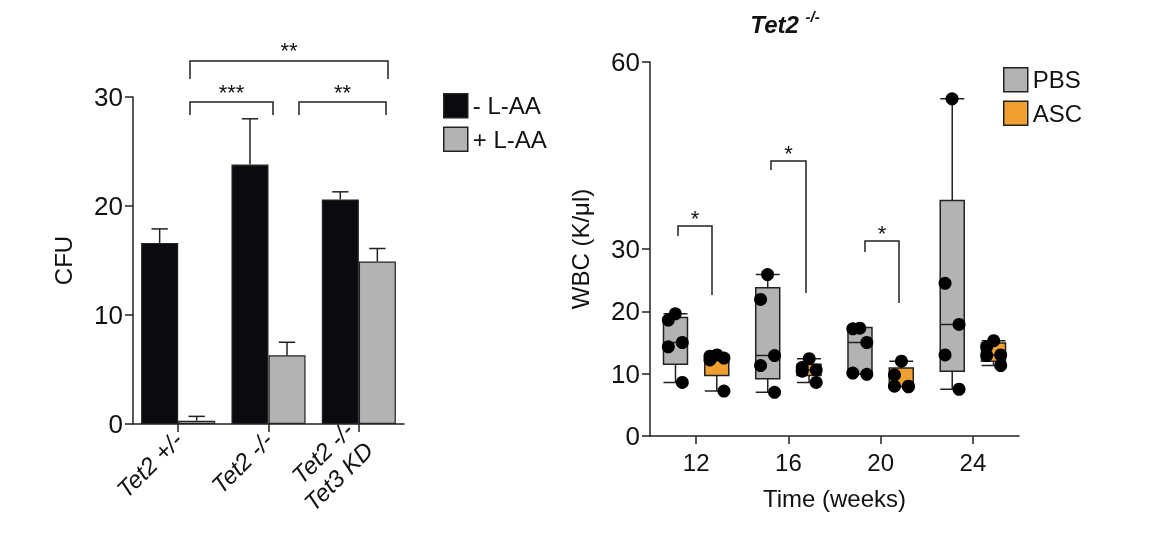 Image resolution: width=1168 pixels, height=544 pixels. Describe the element at coordinates (509, 139) in the screenshot. I see `legend-label: + L-AA` at that location.